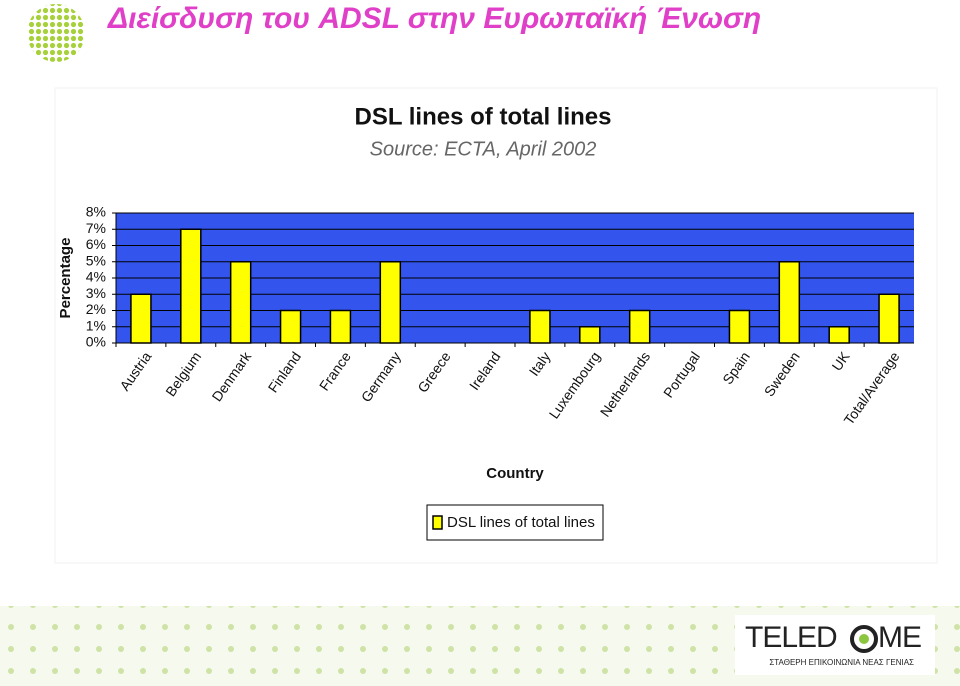 This screenshot has height=686, width=960. What do you see at coordinates (483, 116) in the screenshot?
I see `chart-title: DSL lines of total lines` at bounding box center [483, 116].